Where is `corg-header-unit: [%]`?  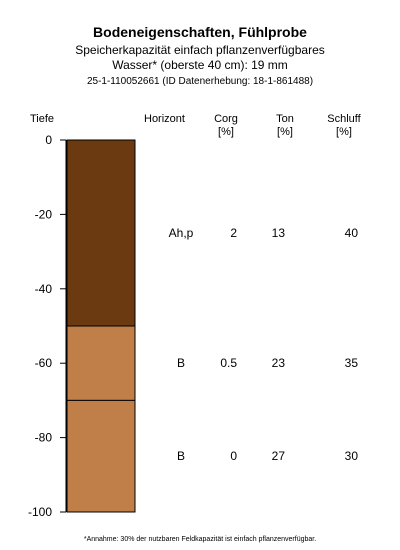
corg-header-unit: [%] is located at coordinates (226, 132).